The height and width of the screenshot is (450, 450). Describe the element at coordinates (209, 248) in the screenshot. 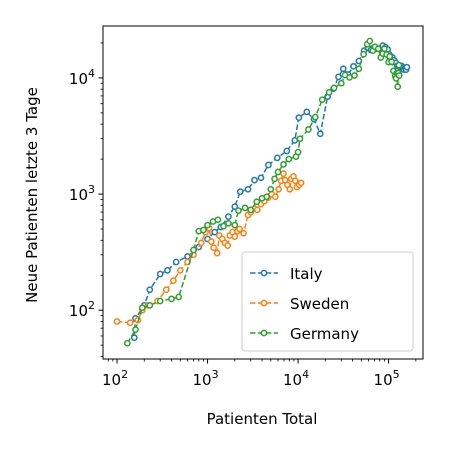

I see `series-sweden` at that location.